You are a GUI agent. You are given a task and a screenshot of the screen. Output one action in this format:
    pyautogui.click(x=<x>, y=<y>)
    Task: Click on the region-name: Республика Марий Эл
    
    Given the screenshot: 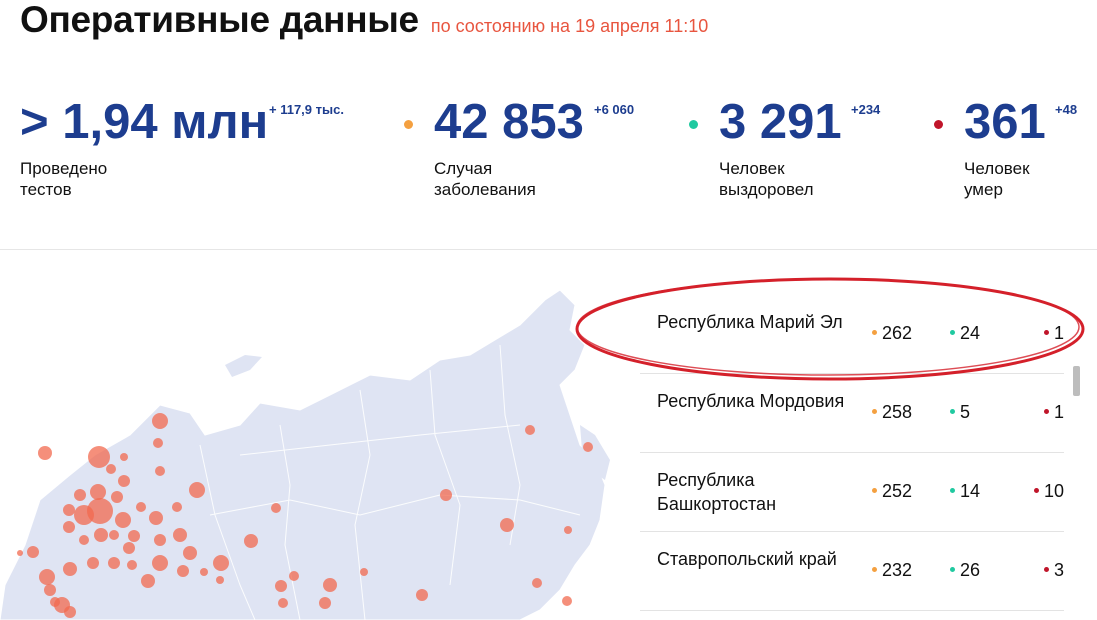 What is the action you would take?
    pyautogui.click(x=750, y=322)
    